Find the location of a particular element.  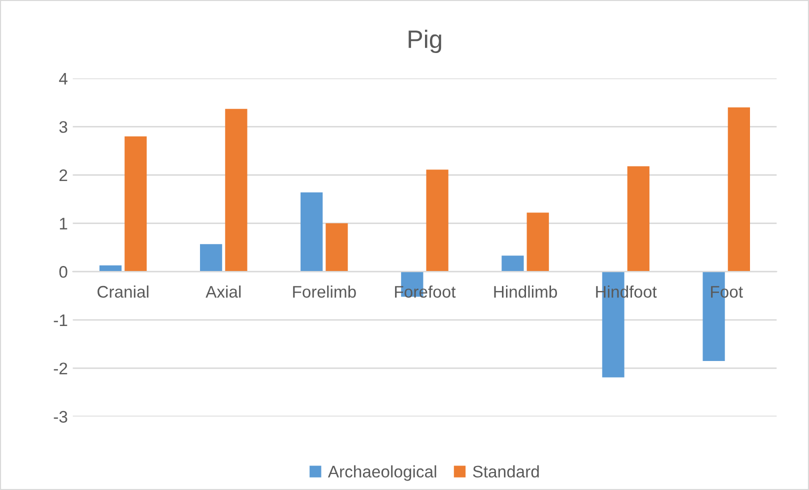

y-tick-label: 4 is located at coordinates (63, 78).